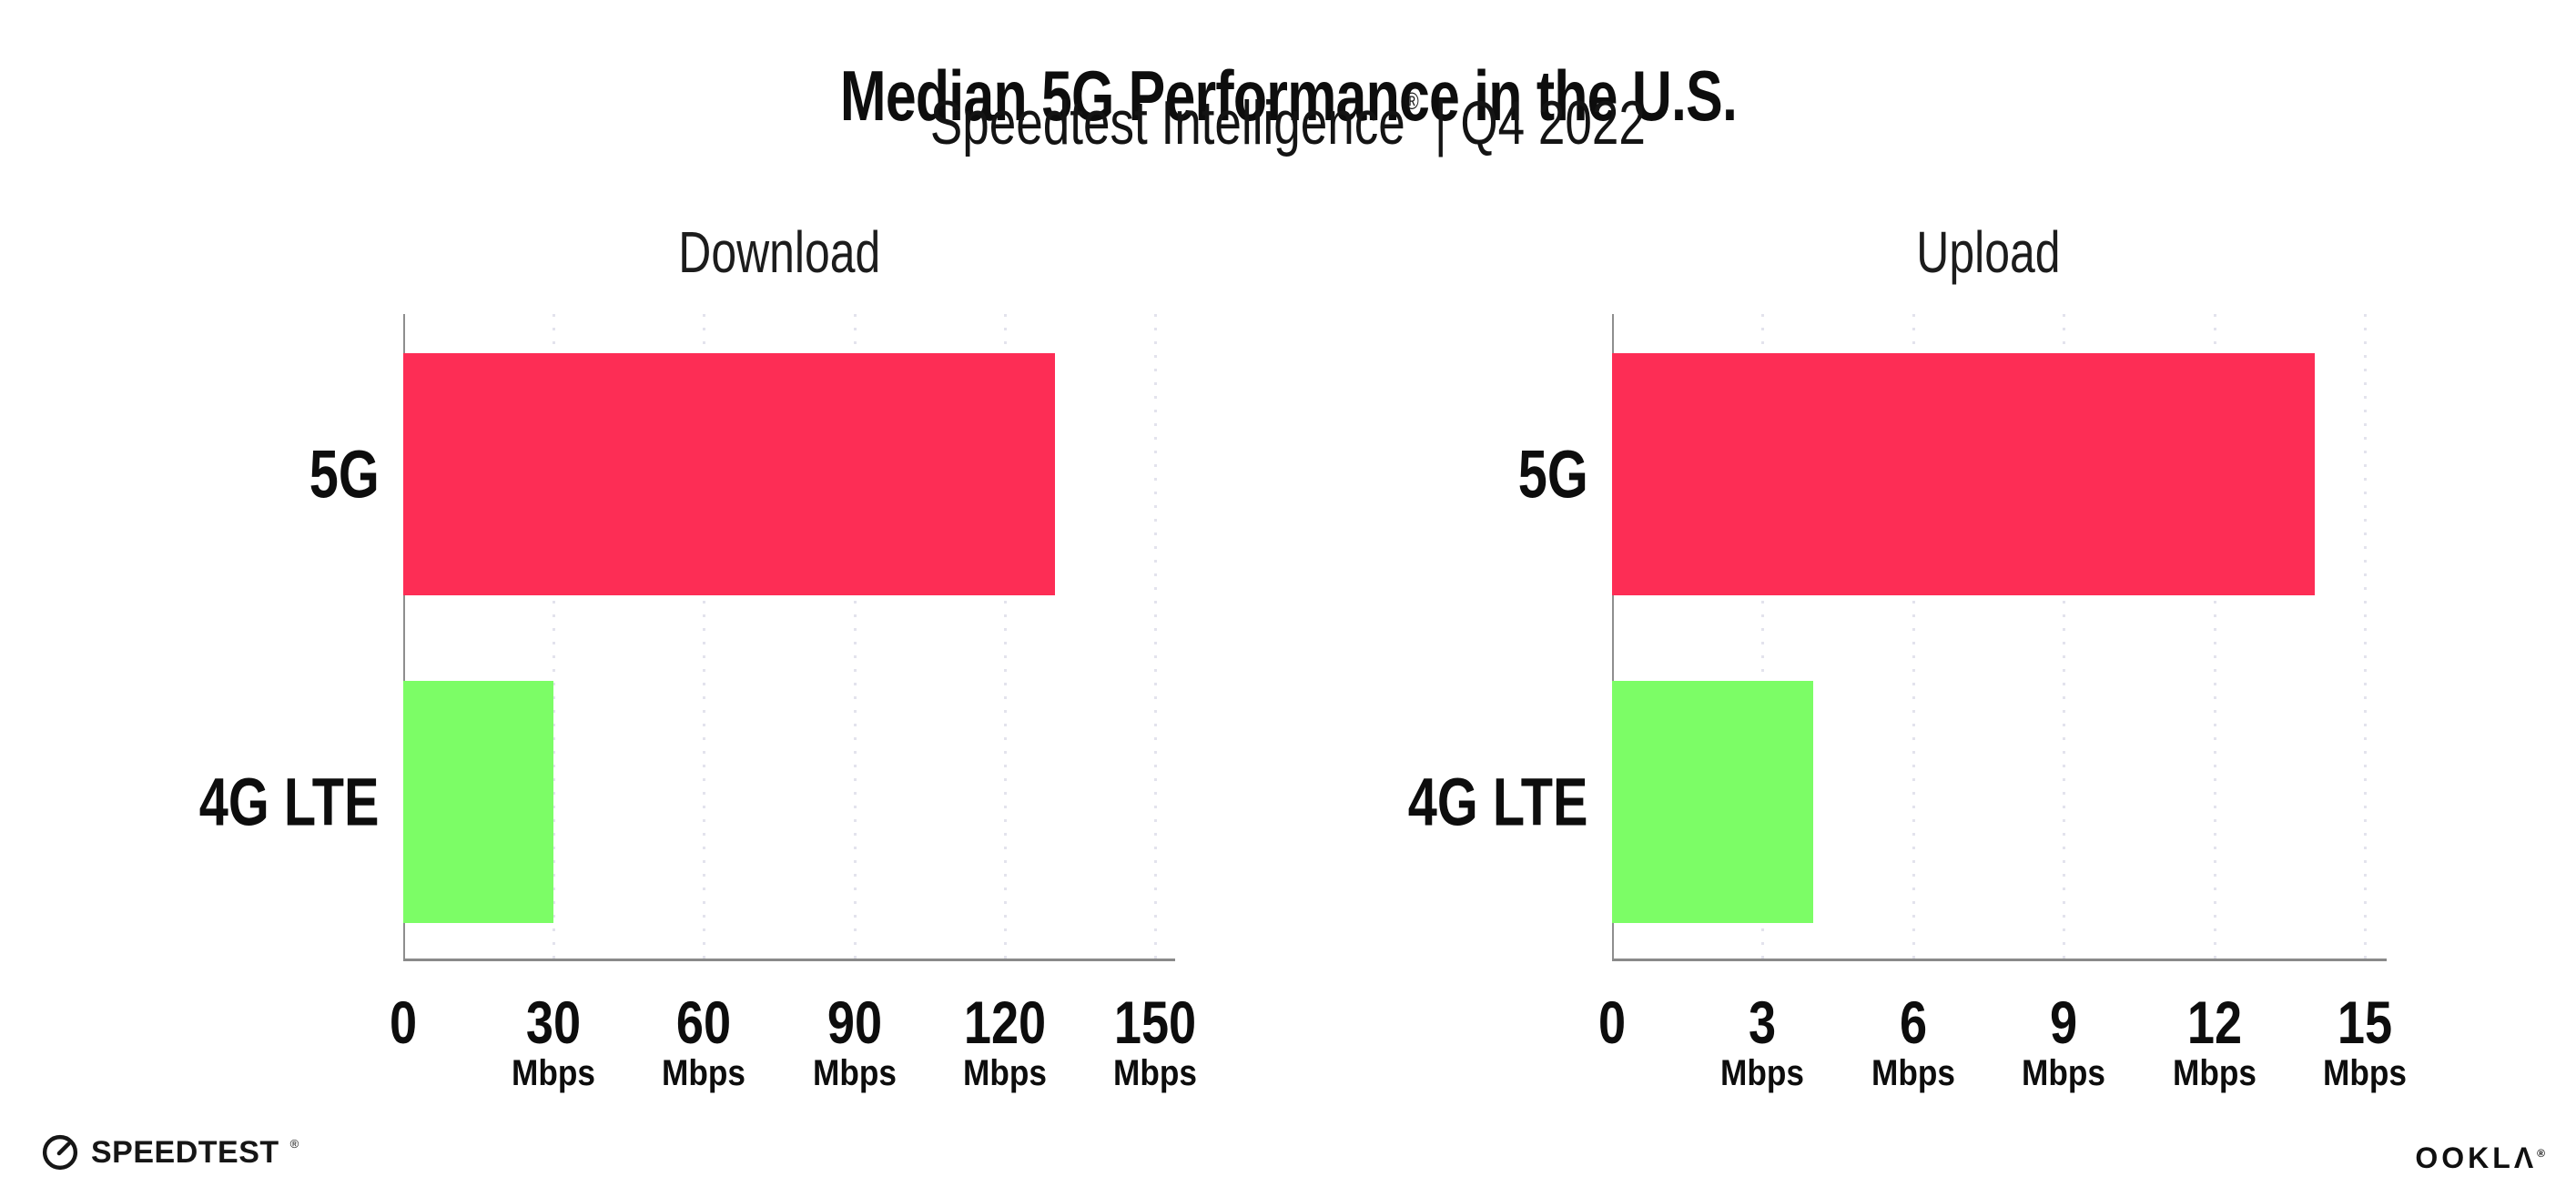  I want to click on x-tick-label-6: 6, so click(1913, 1023).